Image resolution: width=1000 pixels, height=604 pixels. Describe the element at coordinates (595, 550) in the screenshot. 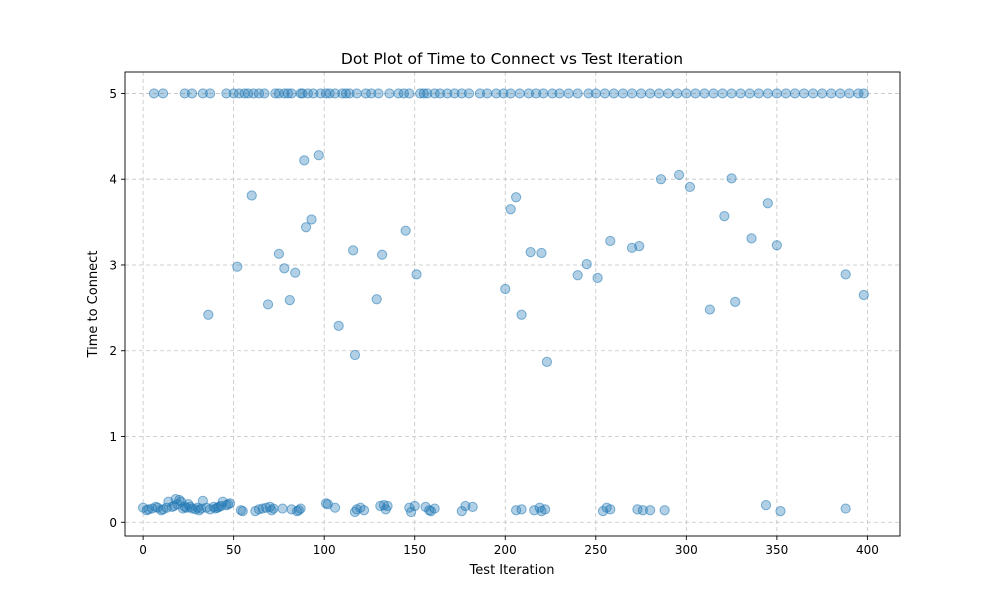

I see `x-tick-label: 250` at that location.